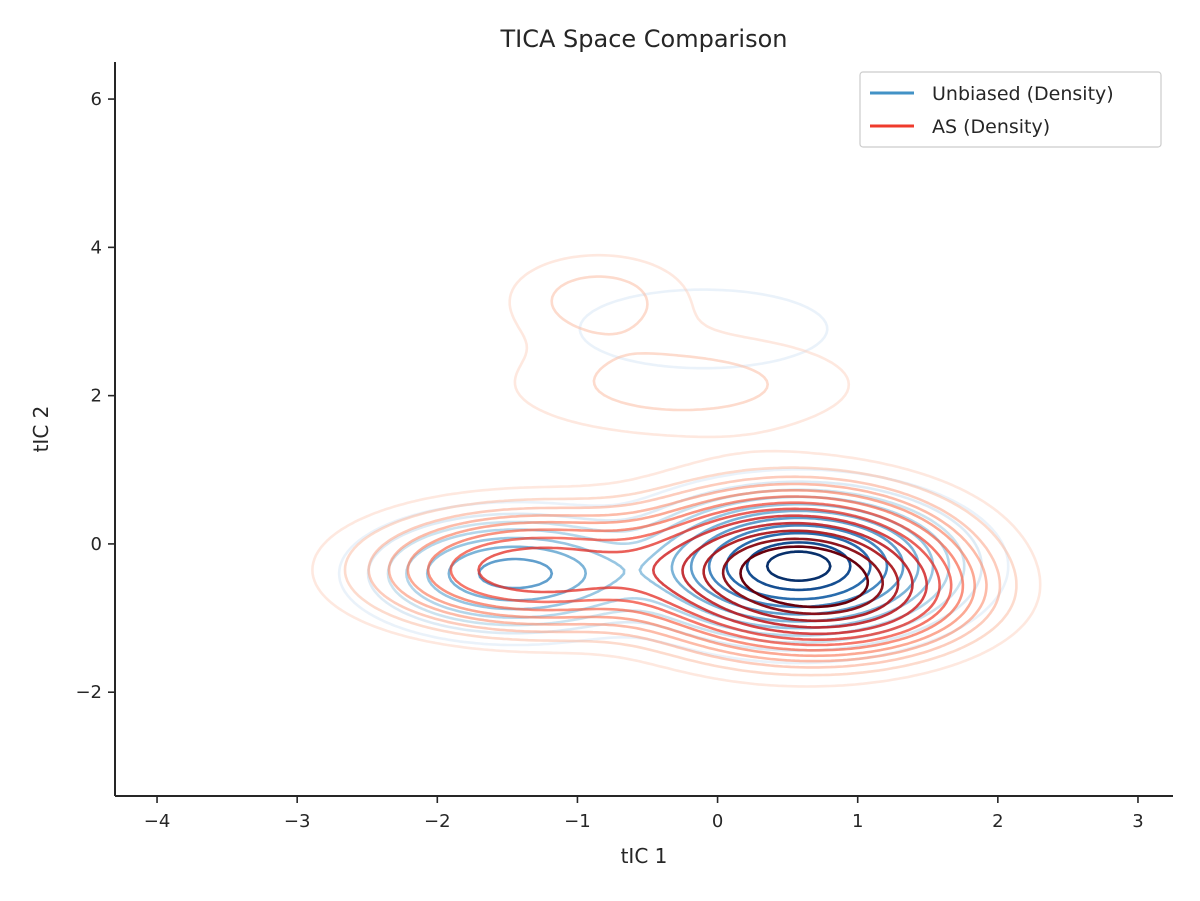 The width and height of the screenshot is (1200, 901). I want to click on legend: Unbiased (Density) AS (Density), so click(1010, 109).